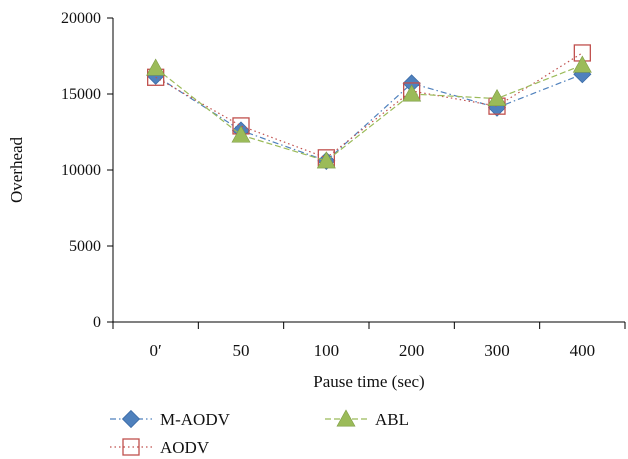  I want to click on legend-item-m-aodv: M-AODV, so click(170, 419).